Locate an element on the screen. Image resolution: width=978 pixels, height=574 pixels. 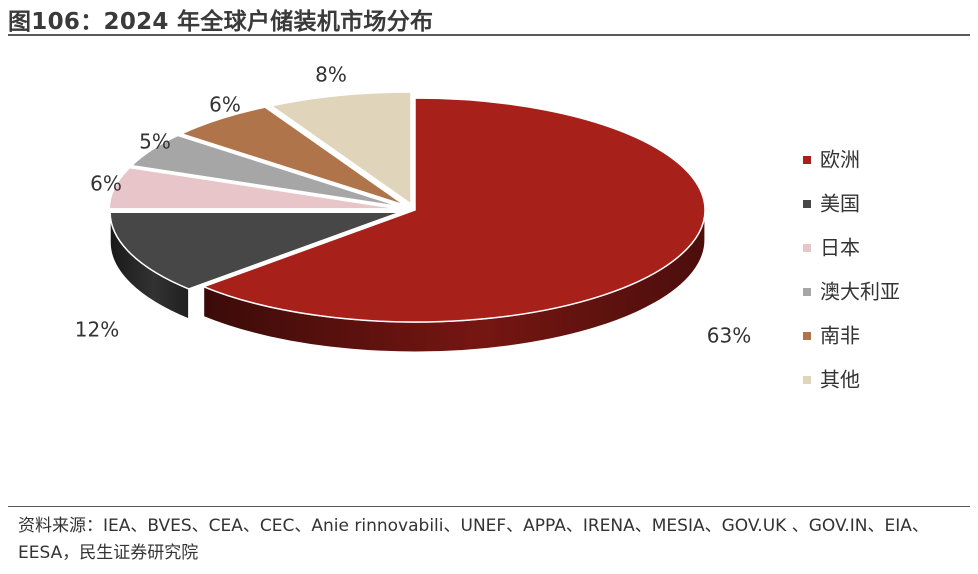
data-label: 5% is located at coordinates (155, 142).